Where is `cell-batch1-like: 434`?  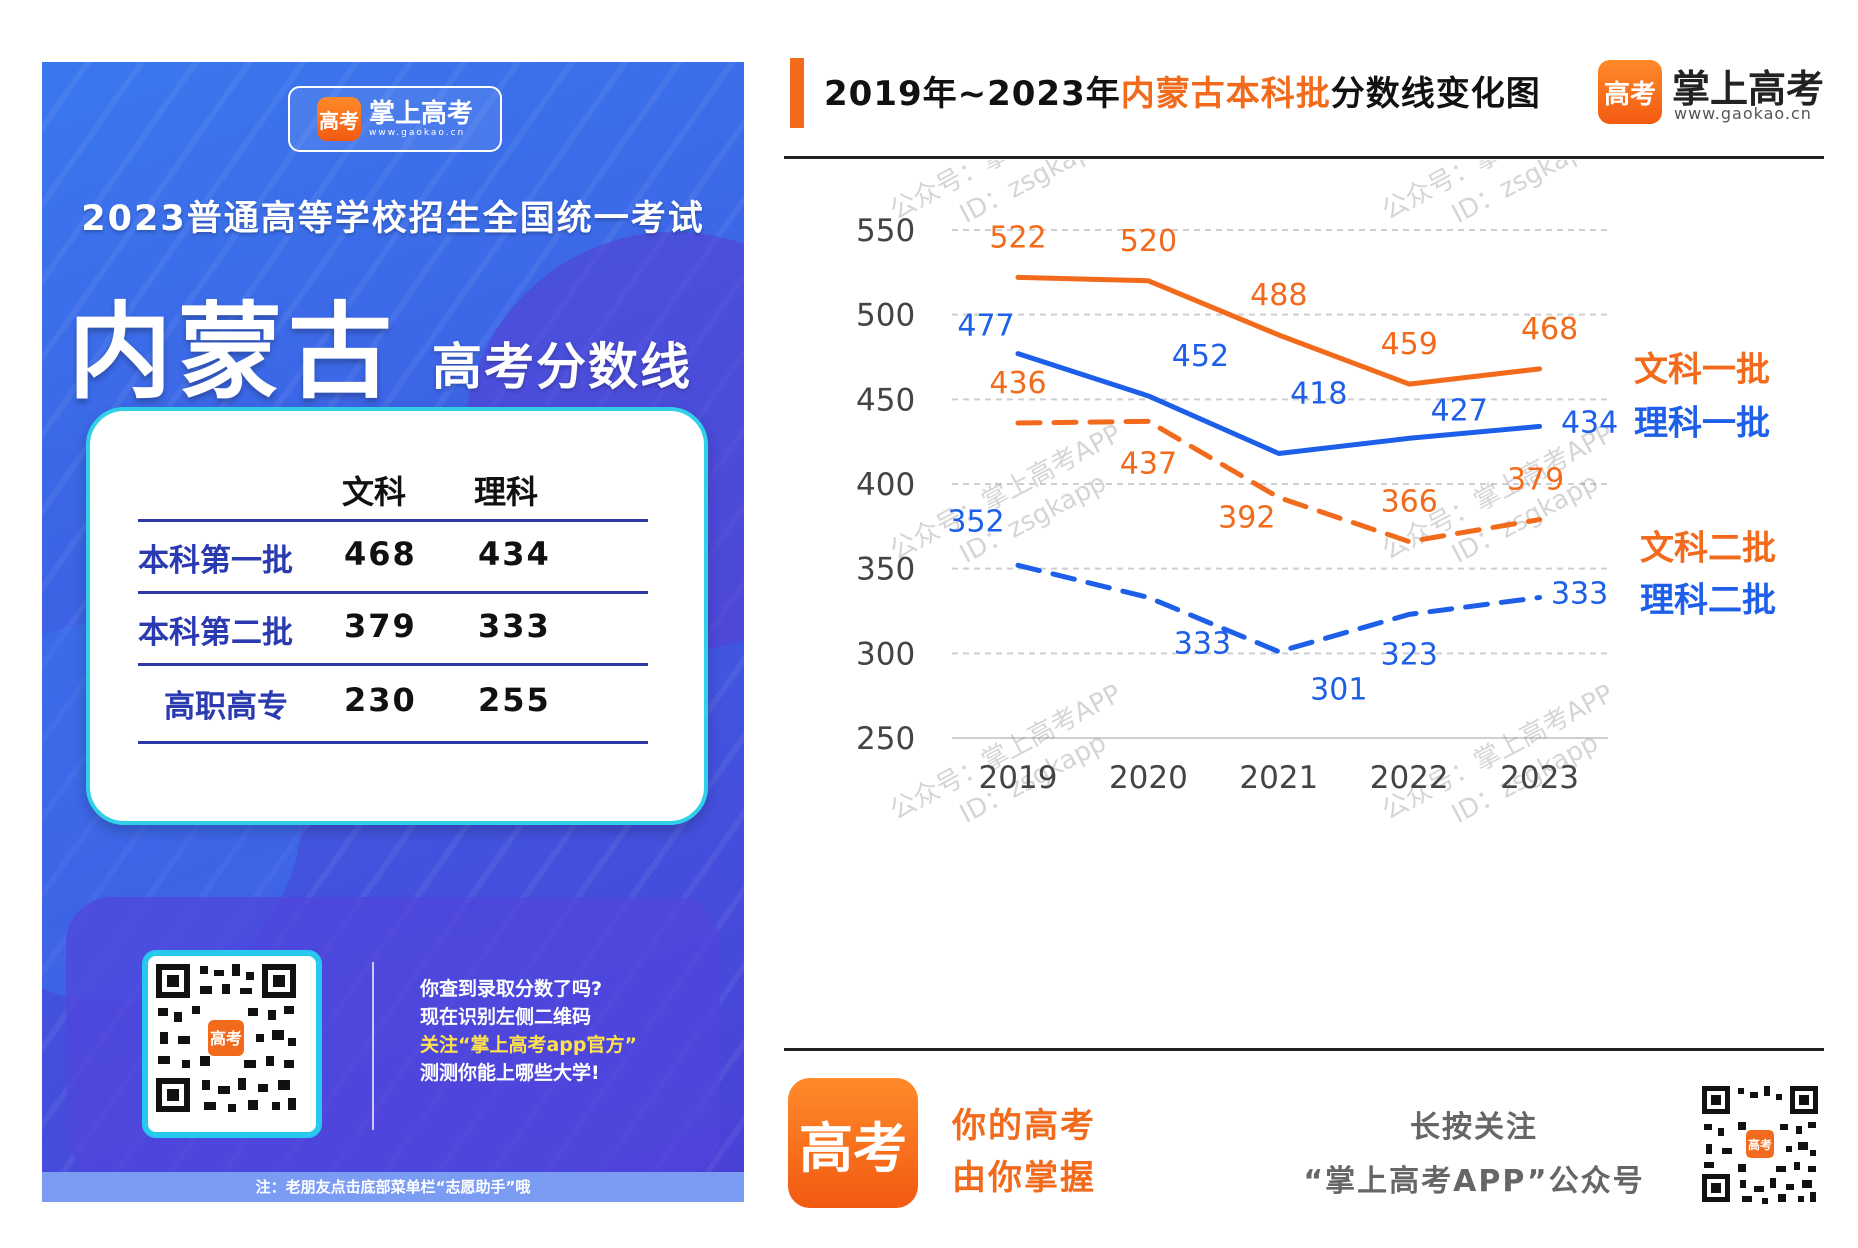
cell-batch1-like: 434 is located at coordinates (514, 554).